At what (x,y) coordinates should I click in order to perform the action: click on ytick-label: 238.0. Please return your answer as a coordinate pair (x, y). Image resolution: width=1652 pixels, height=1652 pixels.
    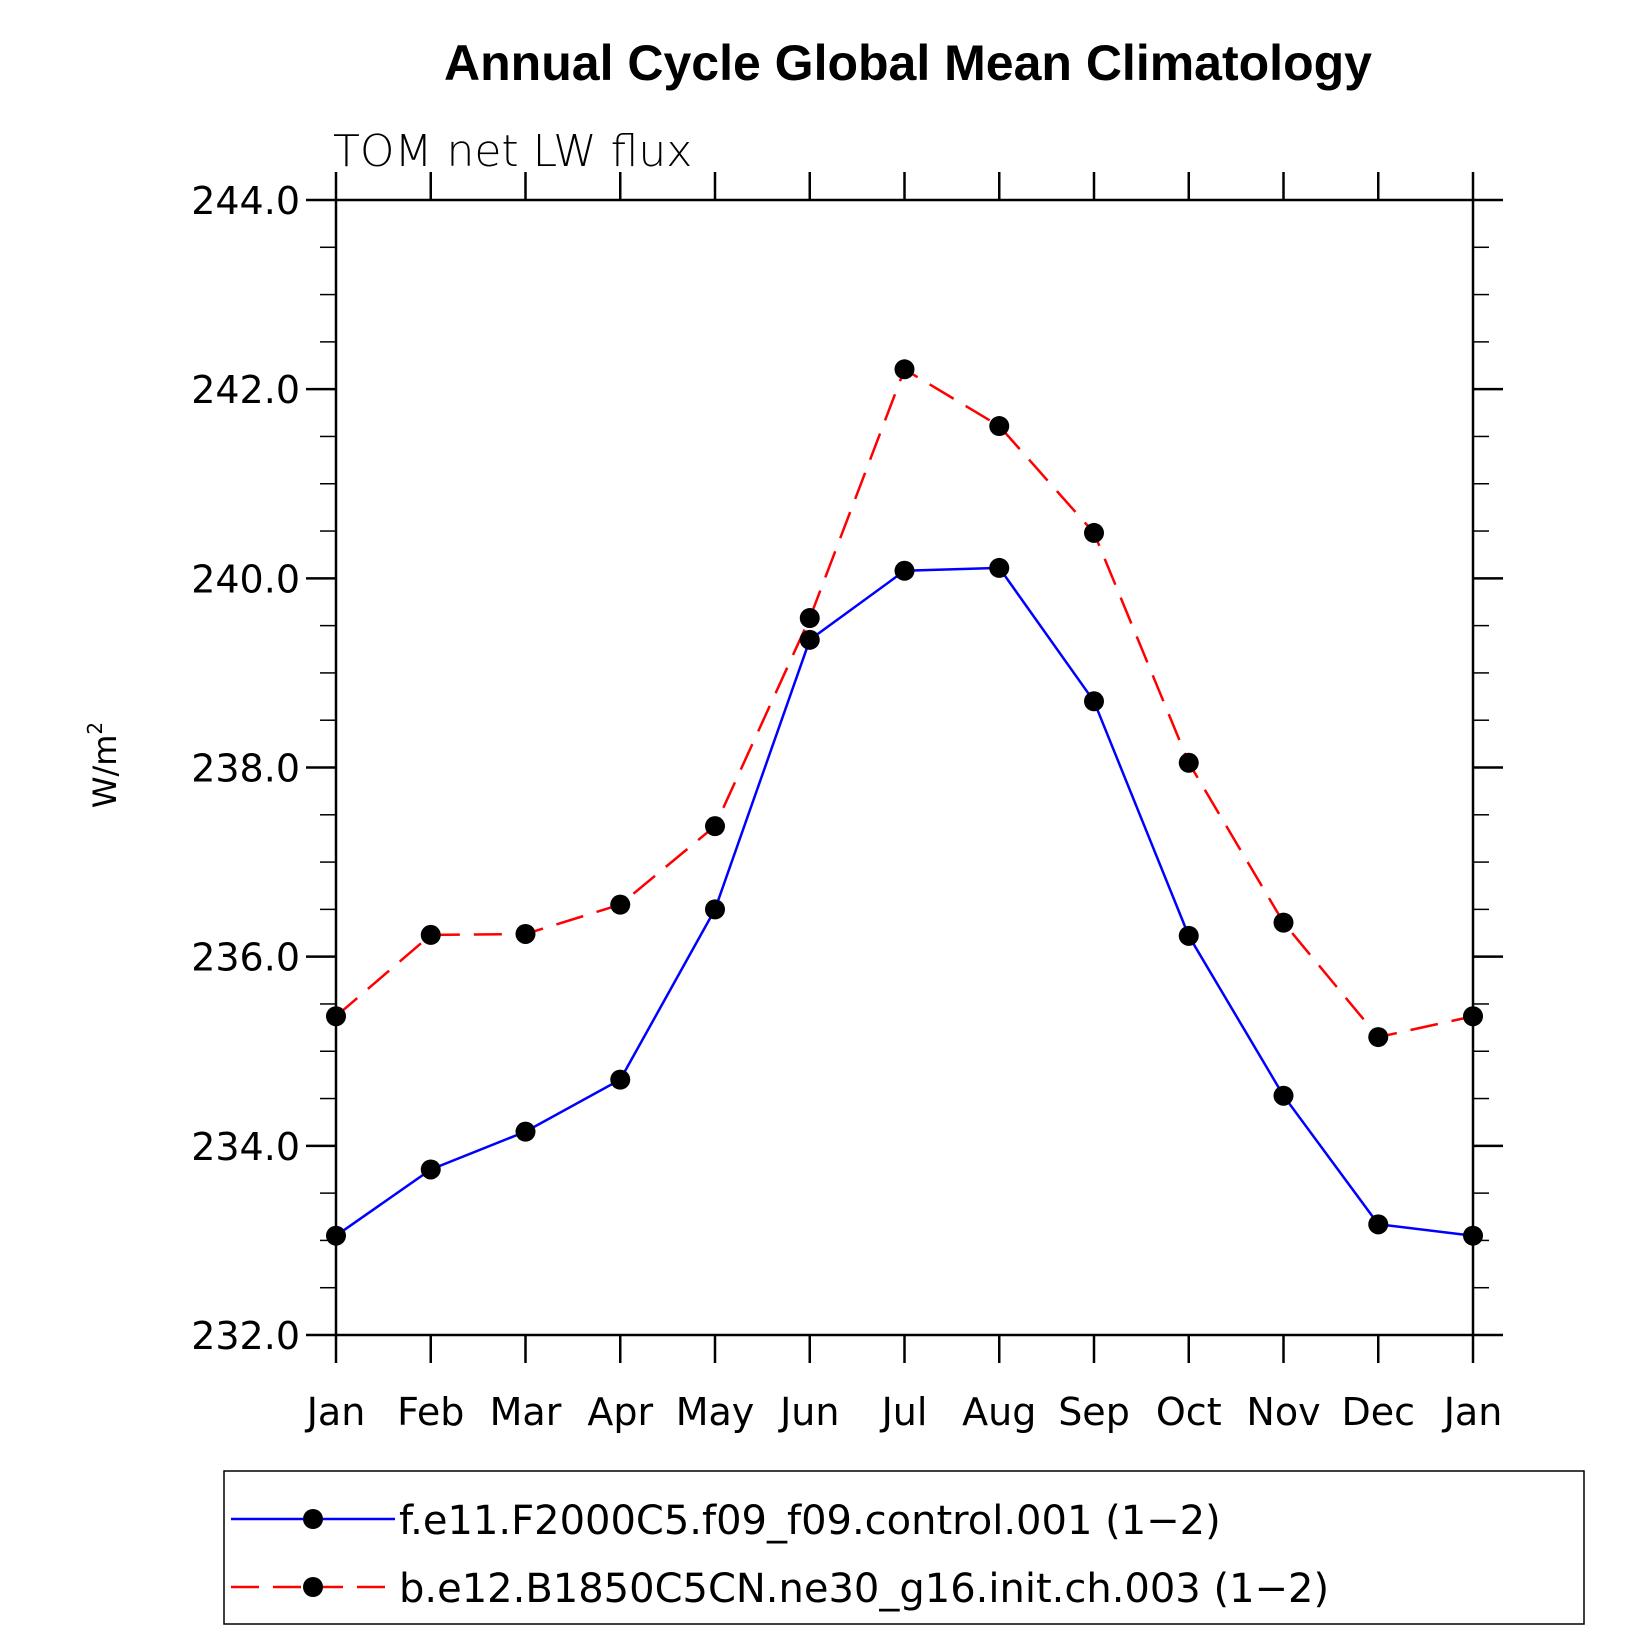
    Looking at the image, I should click on (245, 769).